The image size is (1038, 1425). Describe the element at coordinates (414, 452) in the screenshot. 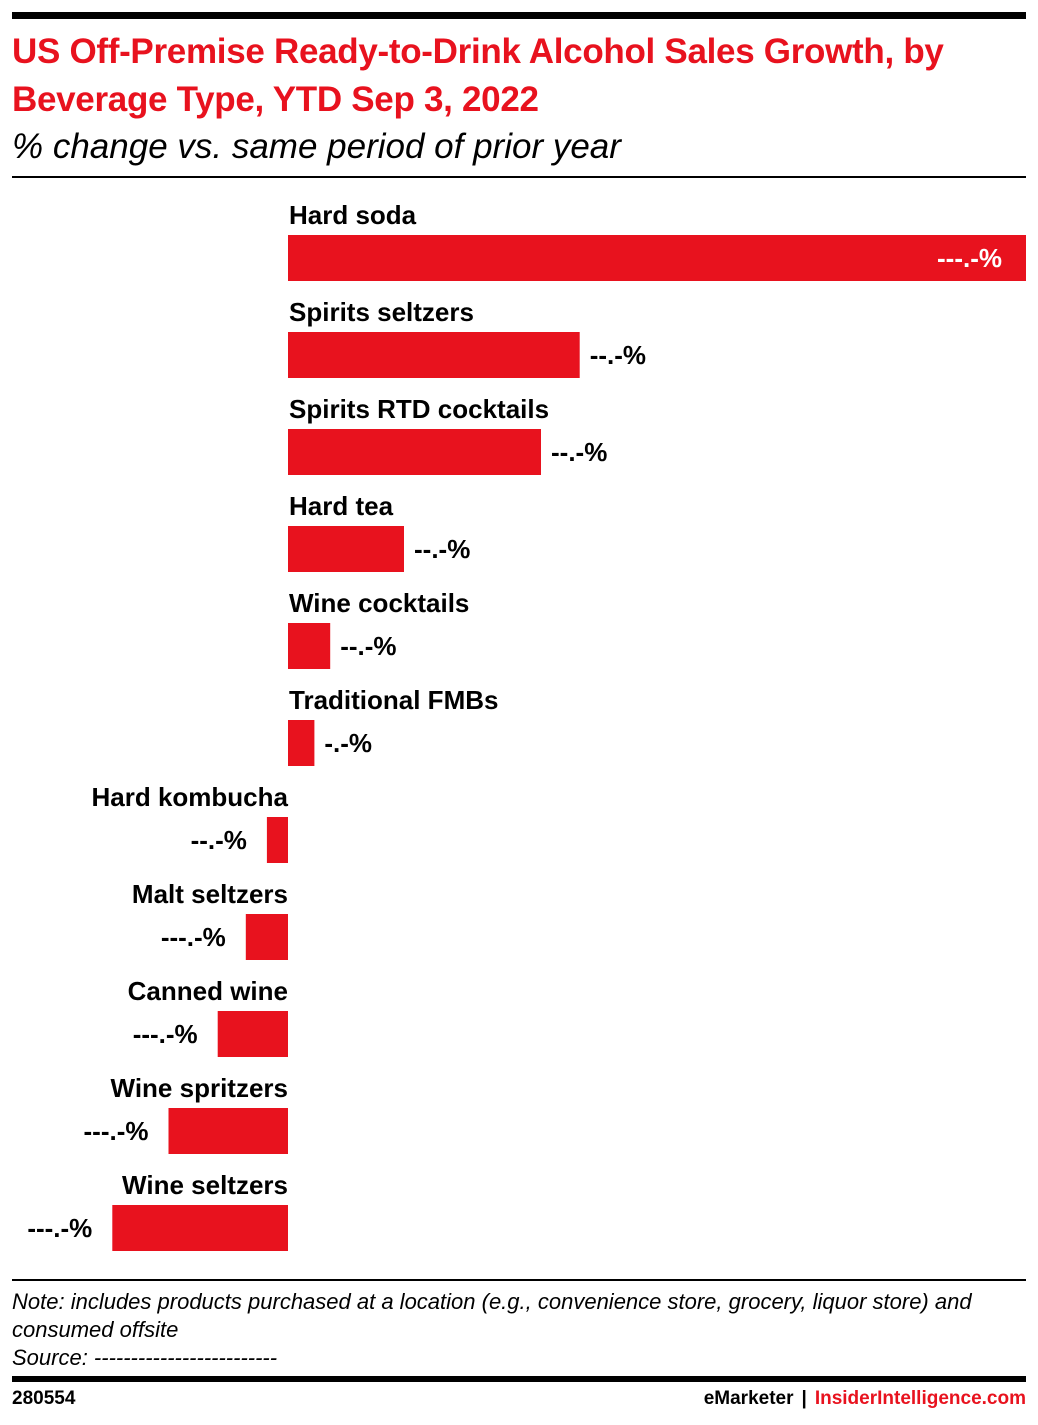

I see `bar-spirits-rtd-cocktails` at that location.